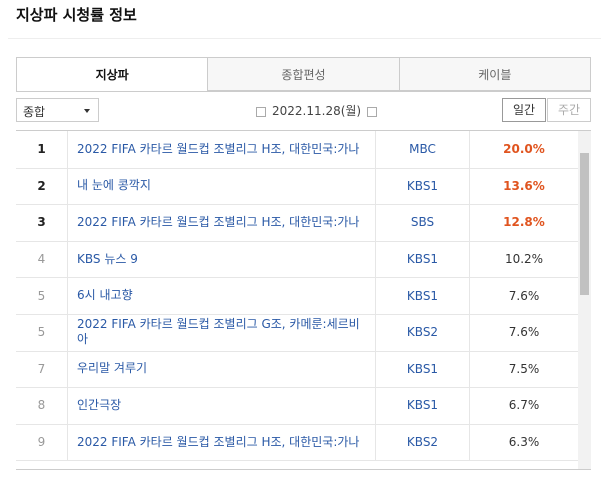  I want to click on rating: 10.2%, so click(524, 259).